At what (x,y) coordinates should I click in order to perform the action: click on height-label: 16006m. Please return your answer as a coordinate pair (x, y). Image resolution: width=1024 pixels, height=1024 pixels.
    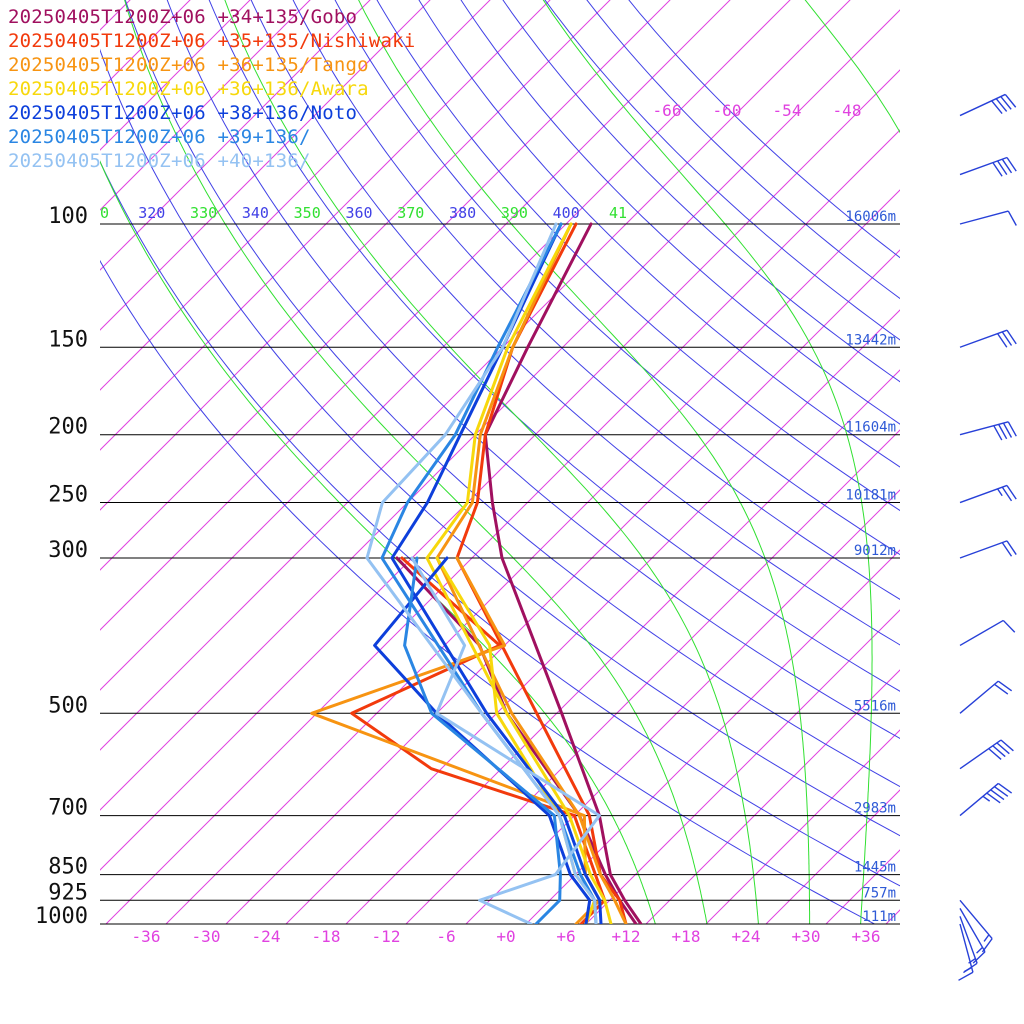
    Looking at the image, I should click on (870, 217).